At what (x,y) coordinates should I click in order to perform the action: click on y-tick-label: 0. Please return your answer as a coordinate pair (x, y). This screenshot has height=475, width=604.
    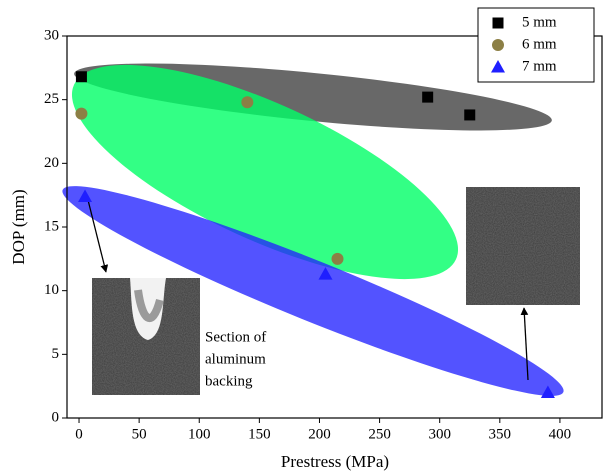
    Looking at the image, I should click on (56, 417).